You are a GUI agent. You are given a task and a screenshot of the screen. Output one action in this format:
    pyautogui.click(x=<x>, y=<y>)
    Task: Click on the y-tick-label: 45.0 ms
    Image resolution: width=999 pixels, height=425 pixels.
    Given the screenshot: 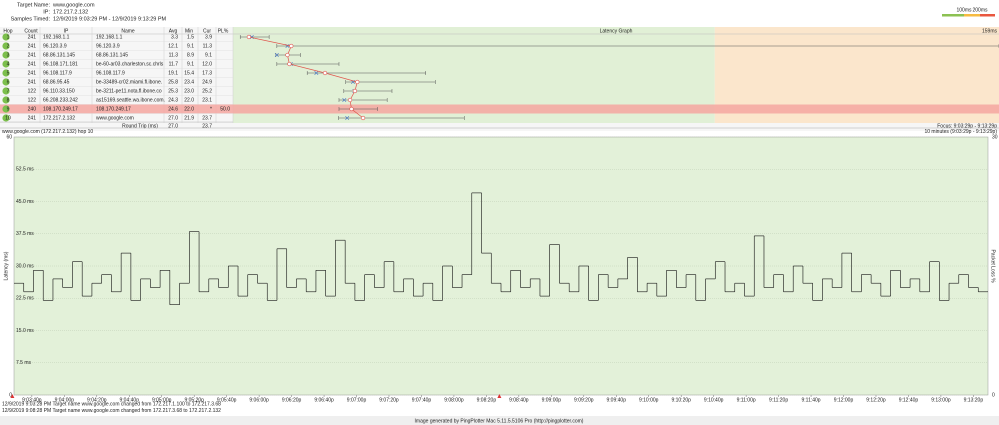 What is the action you would take?
    pyautogui.click(x=25, y=202)
    